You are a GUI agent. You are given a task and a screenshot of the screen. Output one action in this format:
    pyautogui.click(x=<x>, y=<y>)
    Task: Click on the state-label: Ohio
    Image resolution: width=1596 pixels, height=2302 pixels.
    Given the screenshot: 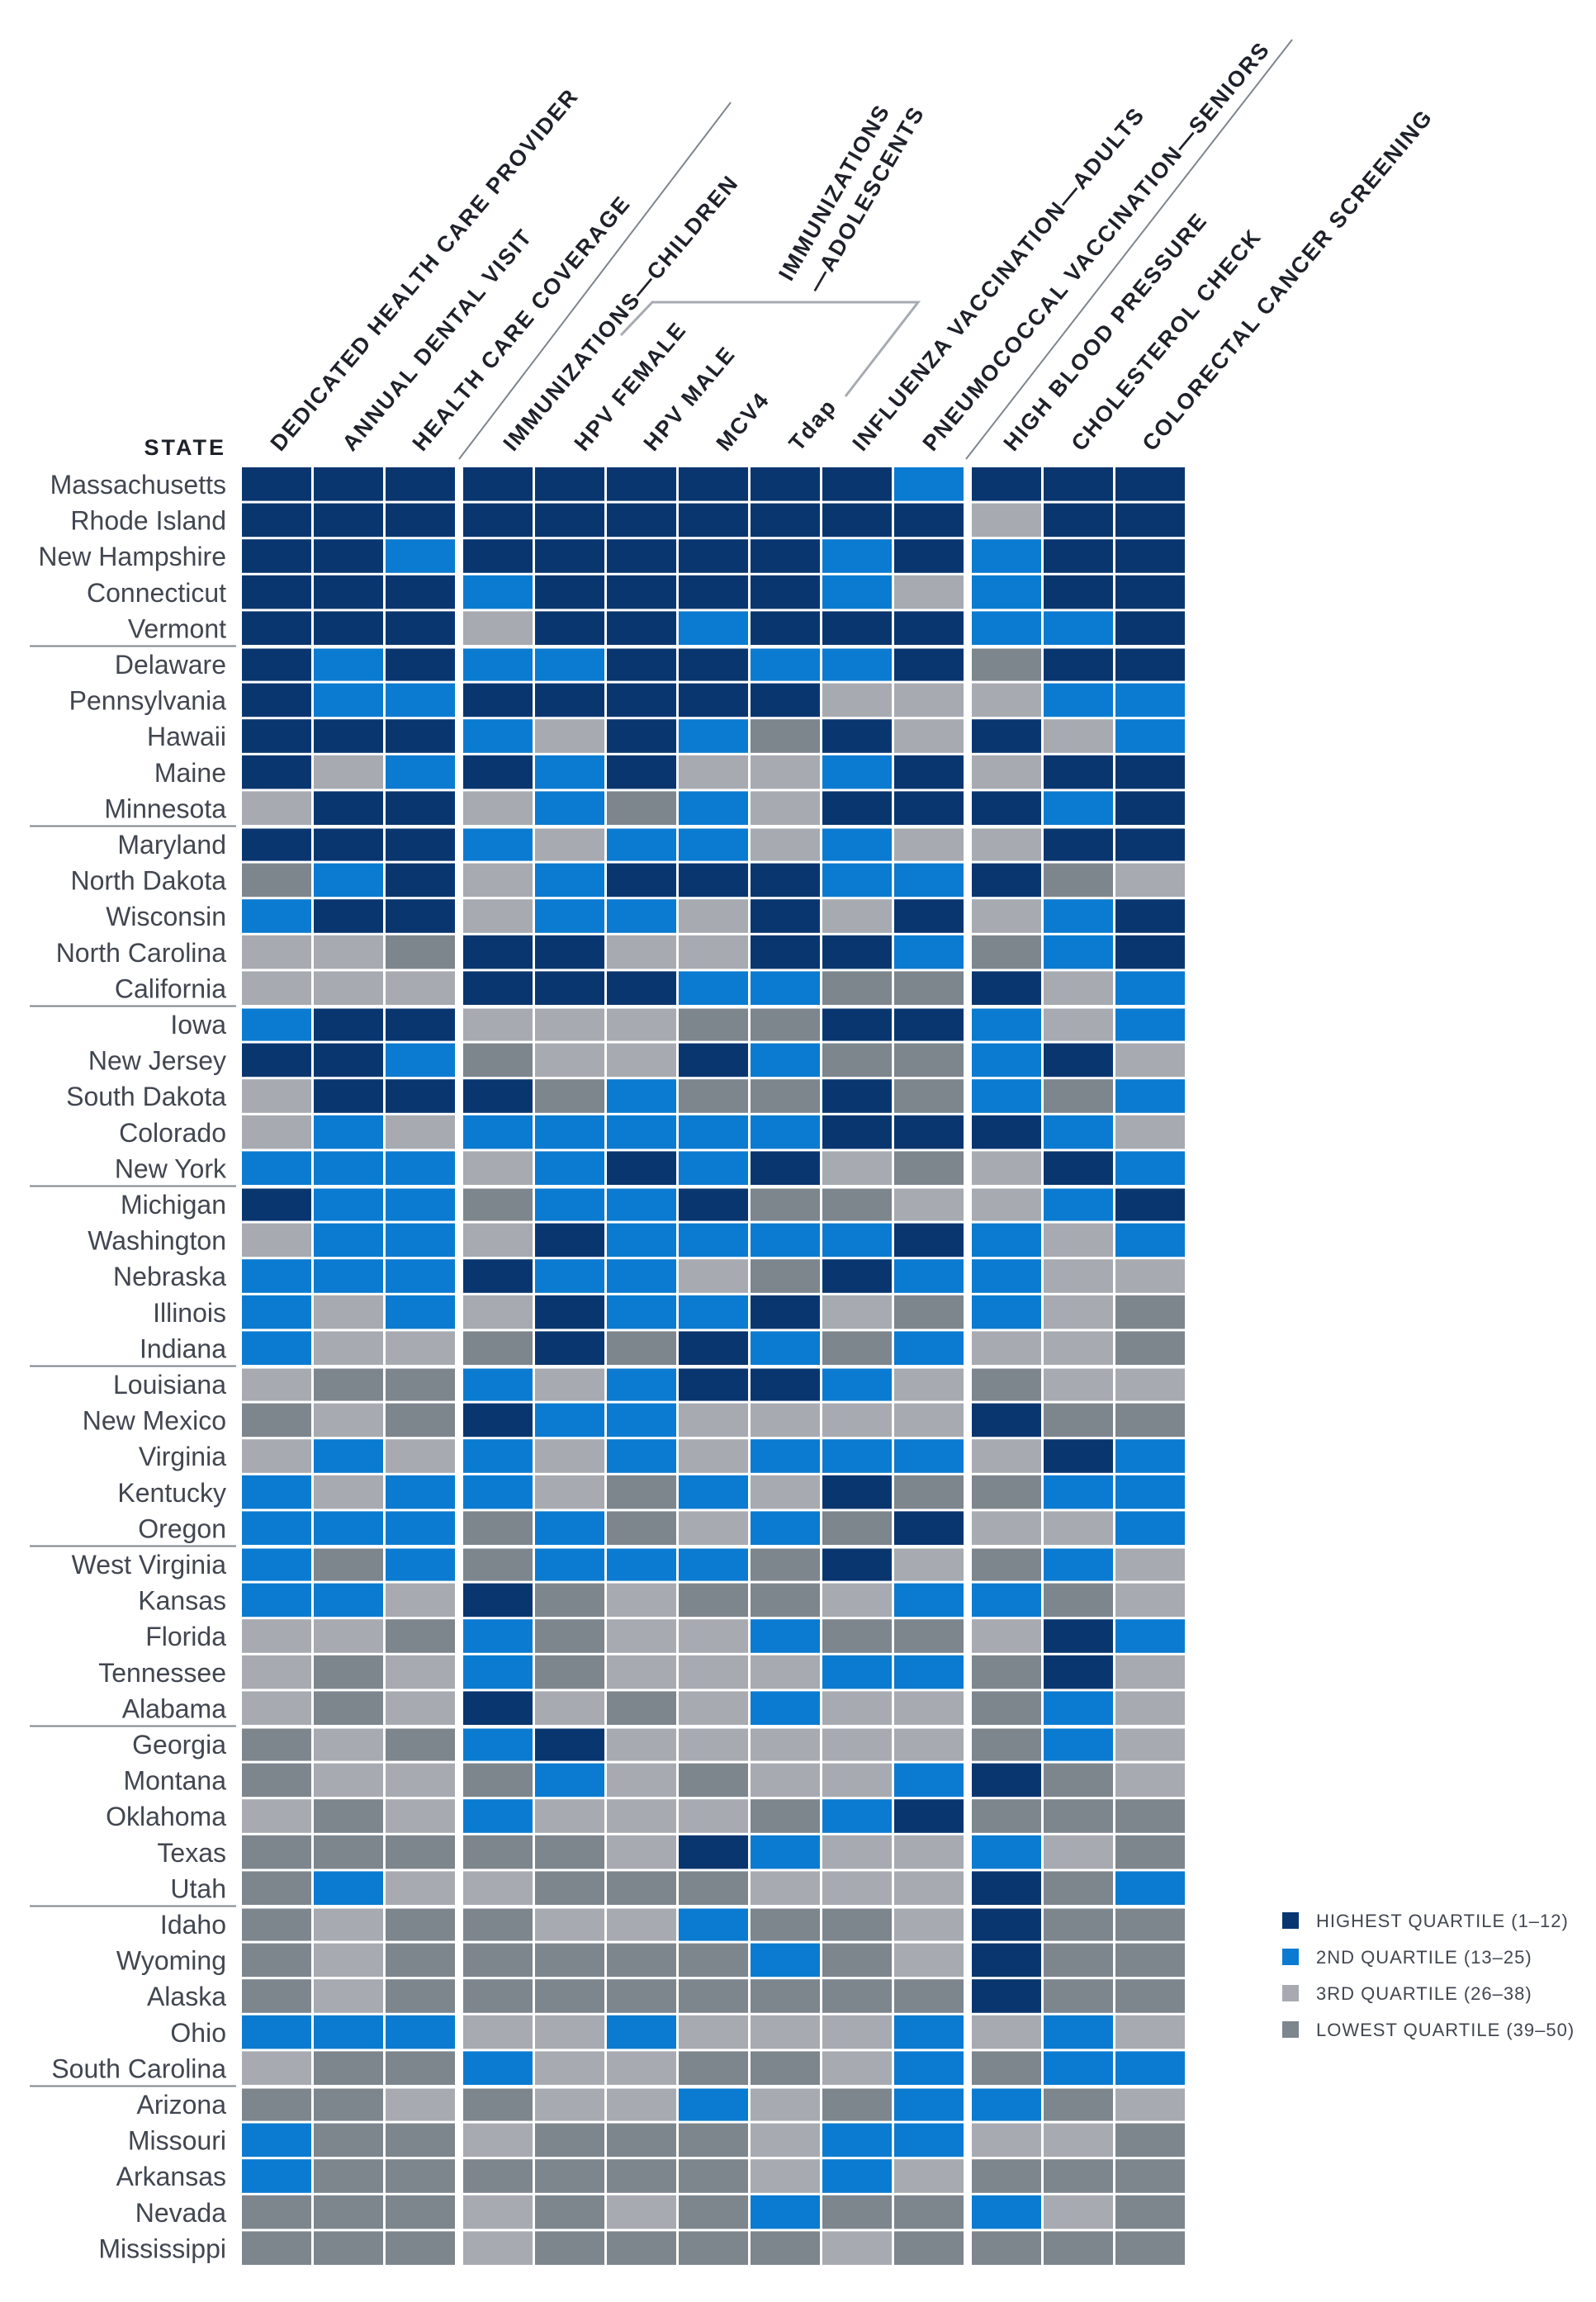 What is the action you would take?
    pyautogui.click(x=198, y=2033)
    